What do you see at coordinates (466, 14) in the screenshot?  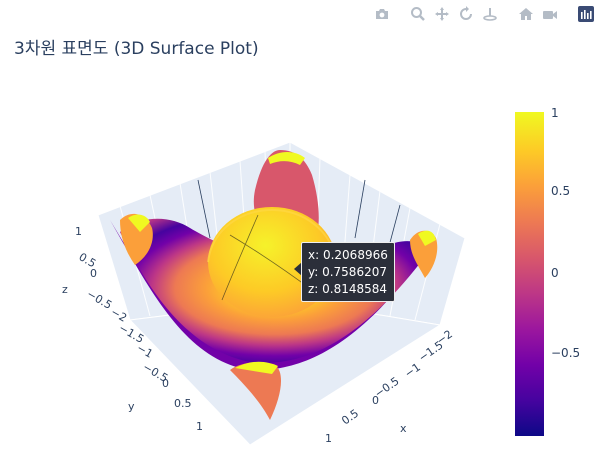 I see `orbit-icon` at bounding box center [466, 14].